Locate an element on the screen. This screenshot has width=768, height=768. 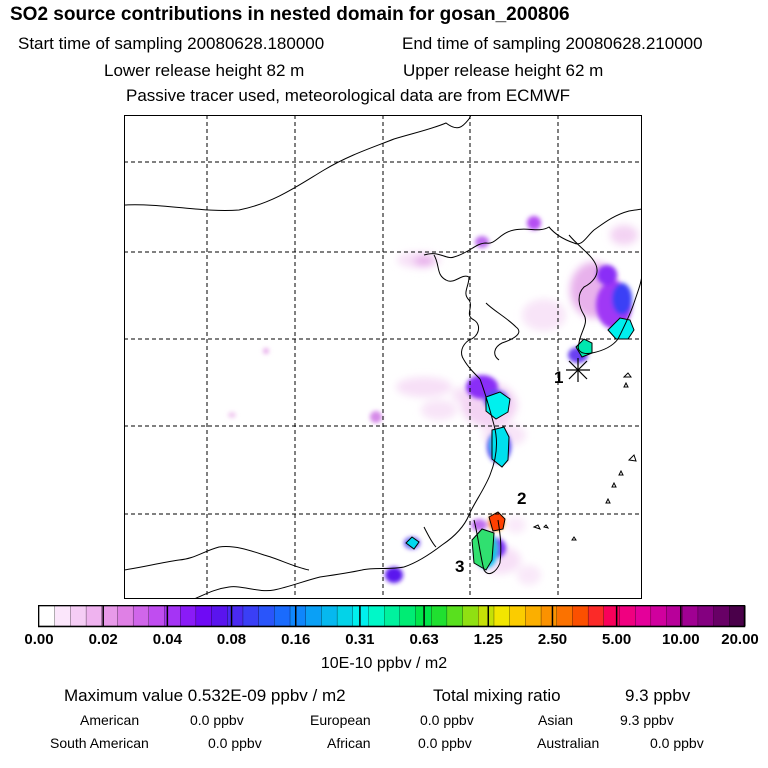
region-name: African is located at coordinates (349, 743).